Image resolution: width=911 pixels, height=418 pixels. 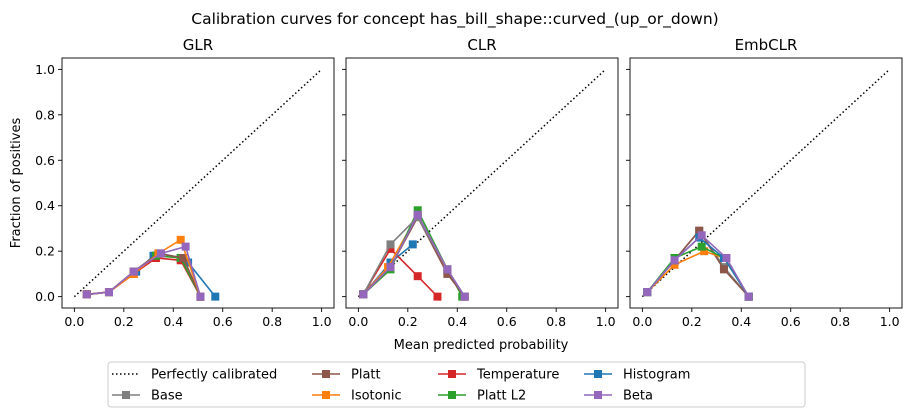 I want to click on y-tick-label: 1.0, so click(x=45, y=69).